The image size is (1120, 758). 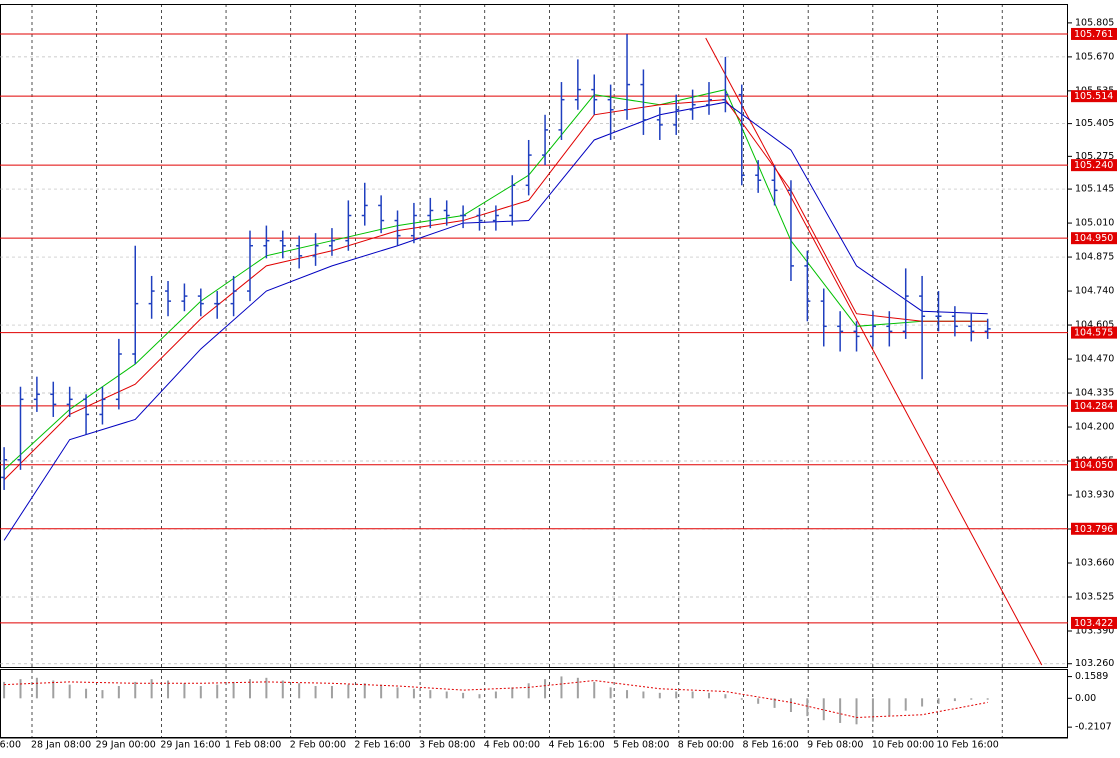 I want to click on x-tick-label: 10 Feb 00:00, so click(x=903, y=745).